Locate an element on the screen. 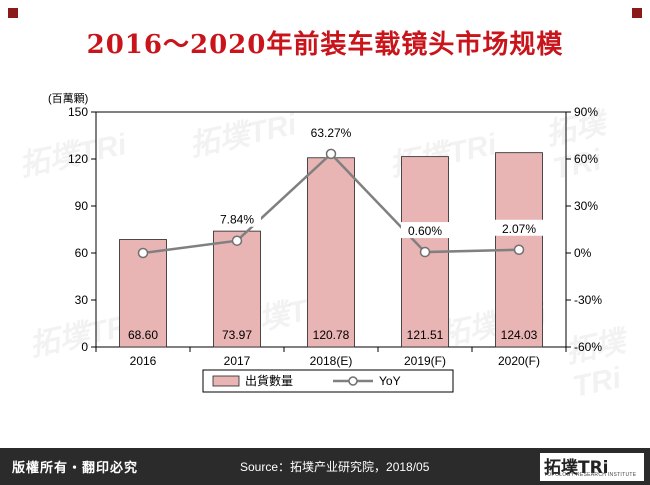 The image size is (650, 485). x-axis-tick-label: 2020(F) is located at coordinates (519, 361).